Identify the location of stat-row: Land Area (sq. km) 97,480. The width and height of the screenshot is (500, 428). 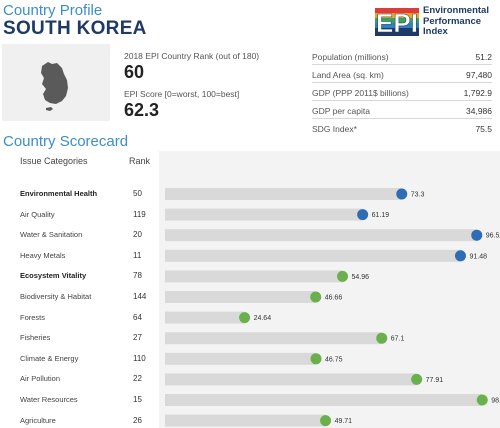
(402, 74).